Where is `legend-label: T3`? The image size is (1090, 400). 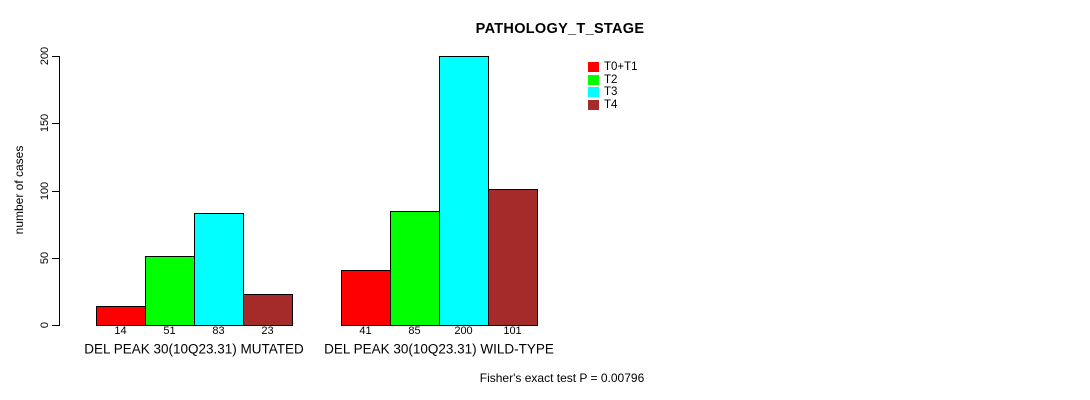 legend-label: T3 is located at coordinates (611, 92).